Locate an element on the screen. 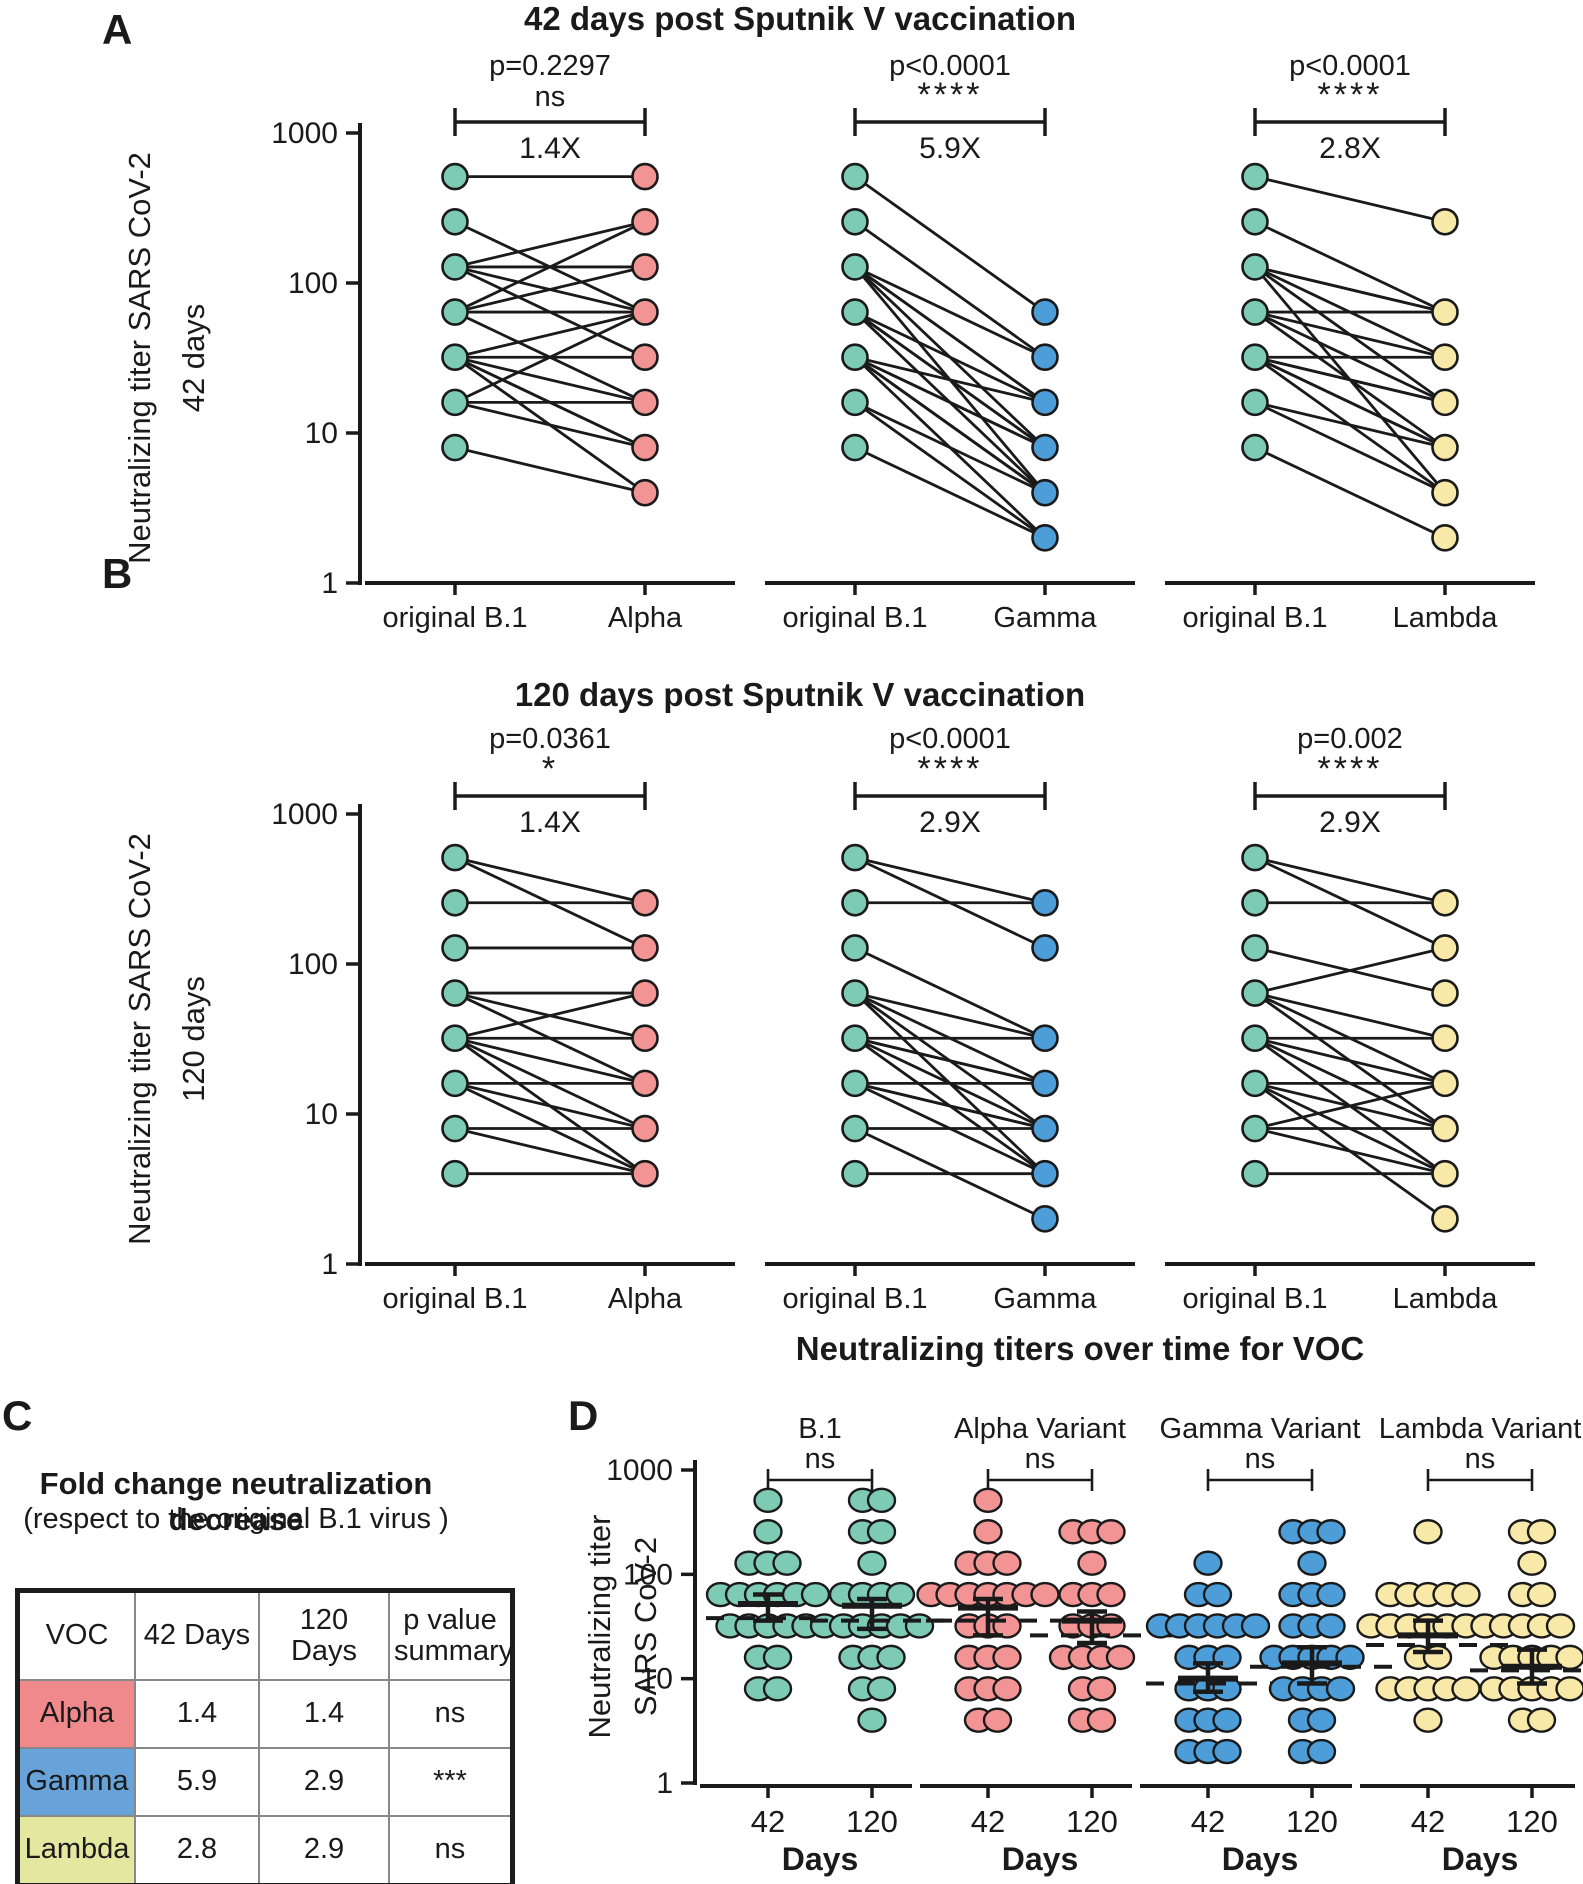  panel-b-label: B is located at coordinates (117, 573).